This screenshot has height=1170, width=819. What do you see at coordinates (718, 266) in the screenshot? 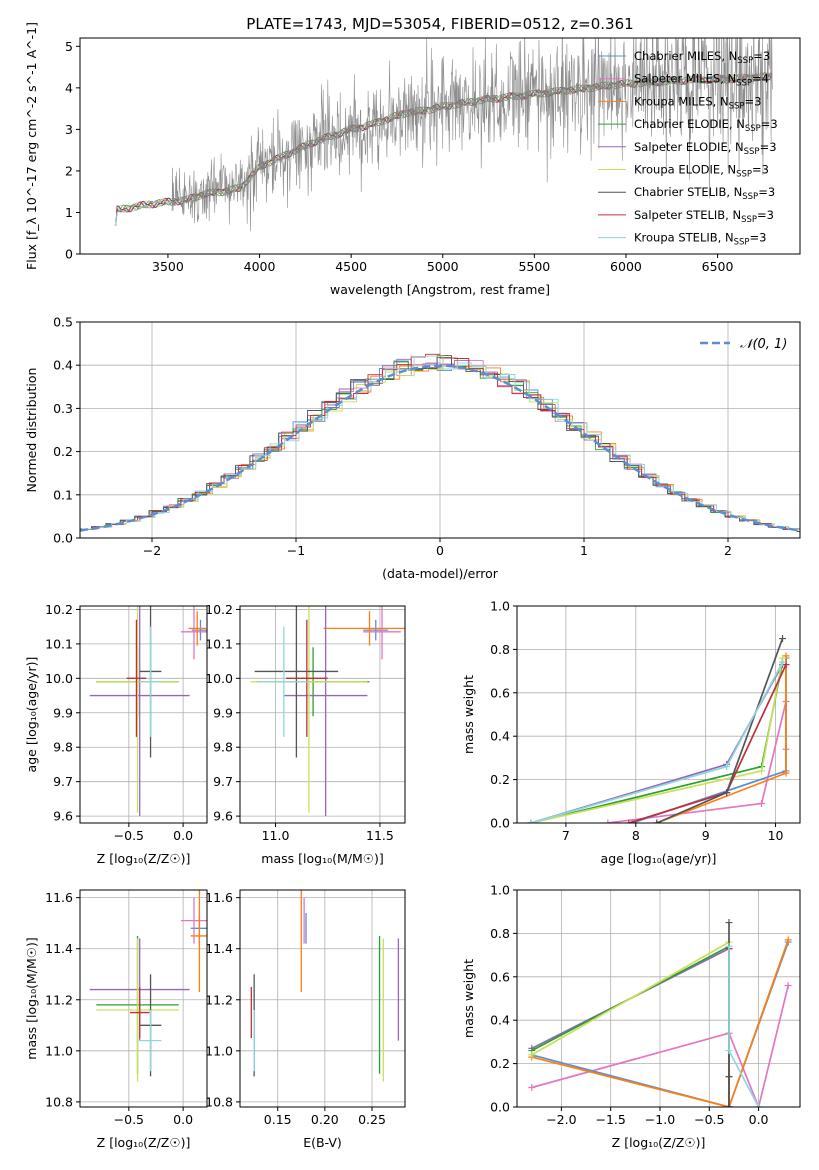
I see `x-tick-label: 6500` at bounding box center [718, 266].